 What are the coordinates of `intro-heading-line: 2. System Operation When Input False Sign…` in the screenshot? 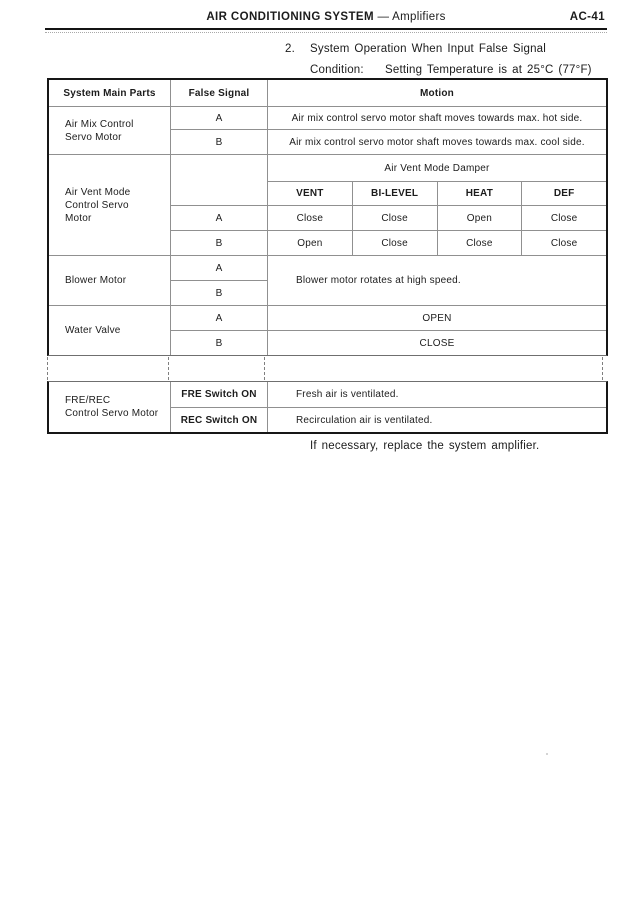 It's located at (438, 49).